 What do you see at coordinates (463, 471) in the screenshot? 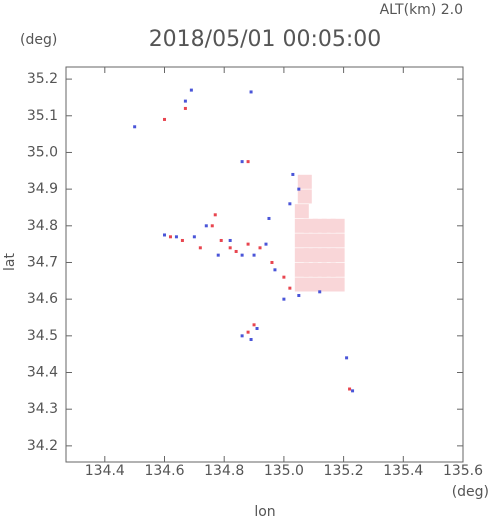
I see `x-tick-label: 135.6` at bounding box center [463, 471].